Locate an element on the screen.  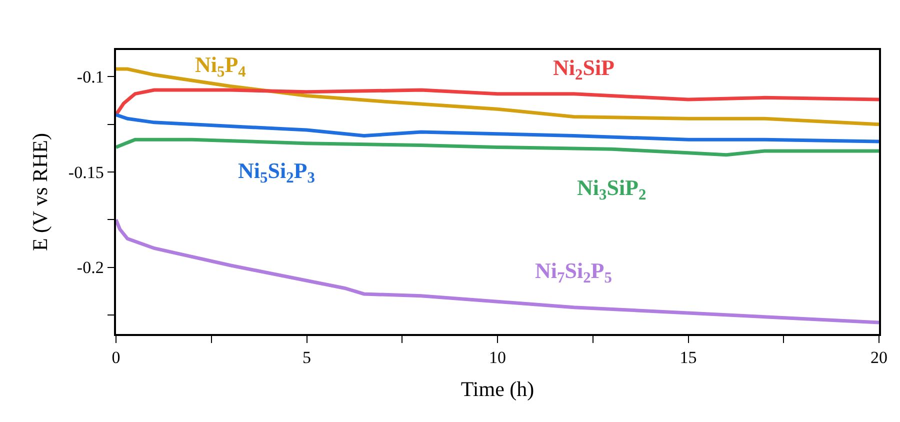
x-axis-title: Time (h) is located at coordinates (497, 388).